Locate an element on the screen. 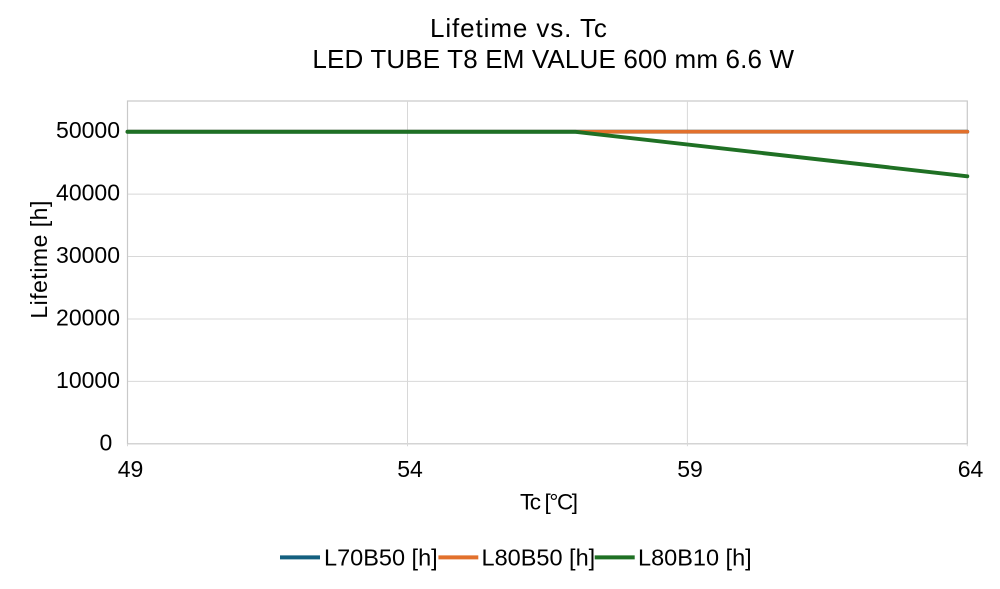 This screenshot has height=589, width=1000. svg-text: Tc [°C] is located at coordinates (548, 502).